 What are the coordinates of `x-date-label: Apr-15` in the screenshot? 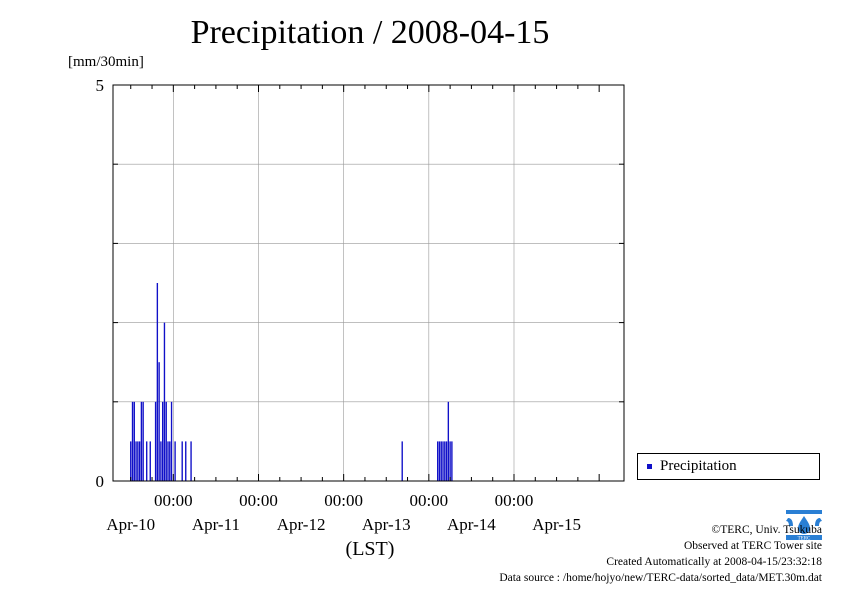 It's located at (556, 524).